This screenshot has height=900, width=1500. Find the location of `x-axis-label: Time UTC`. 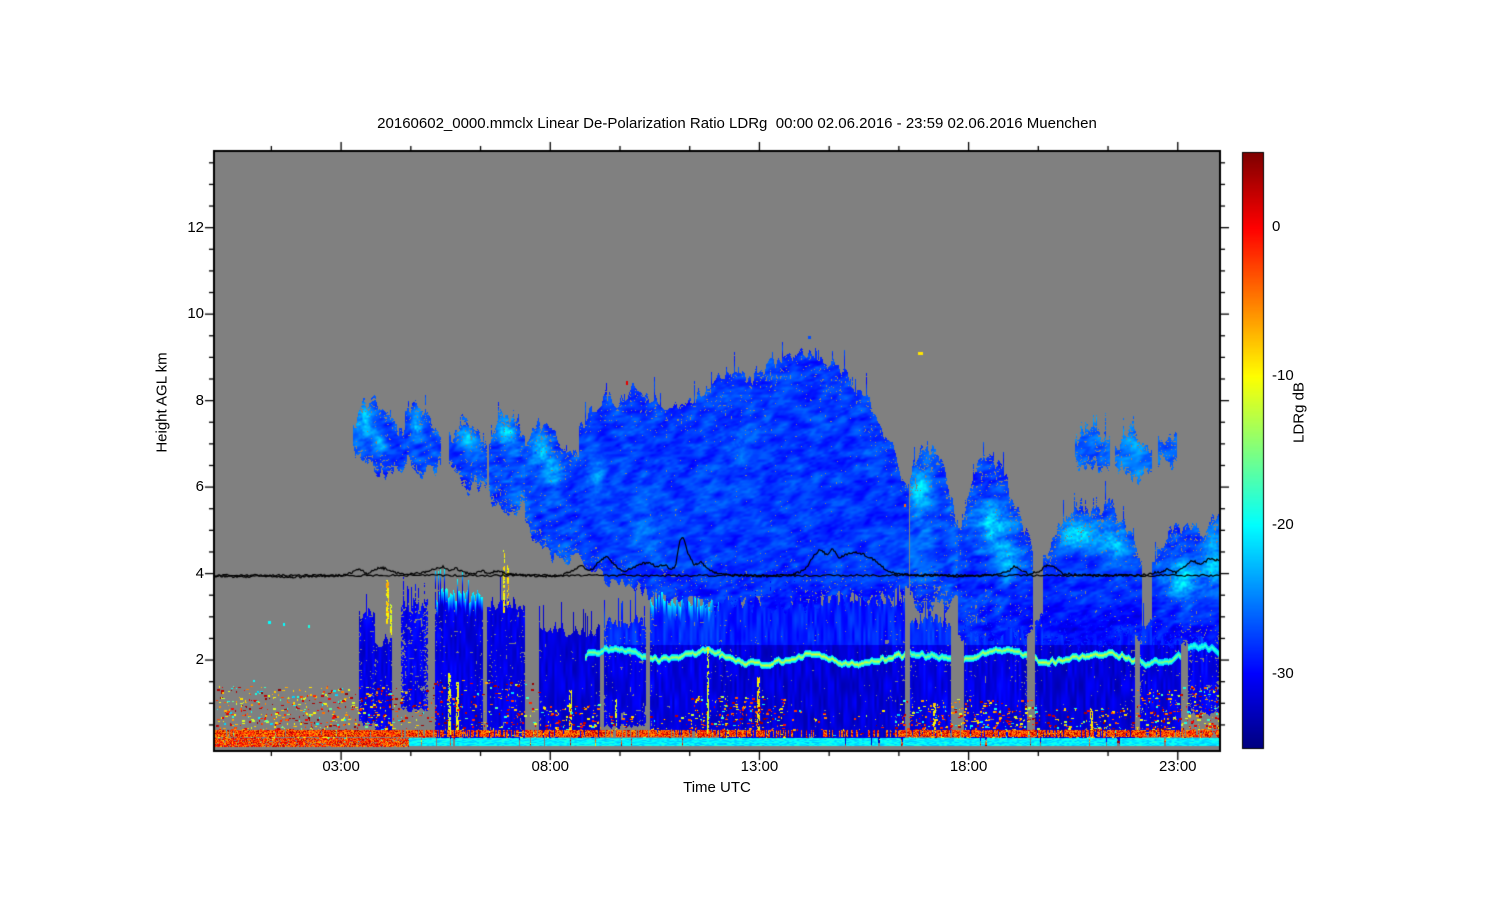

x-axis-label: Time UTC is located at coordinates (717, 787).